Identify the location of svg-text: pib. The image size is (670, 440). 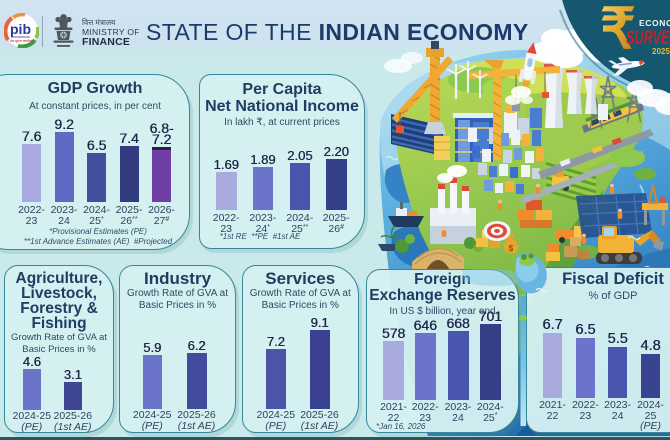
(20, 29).